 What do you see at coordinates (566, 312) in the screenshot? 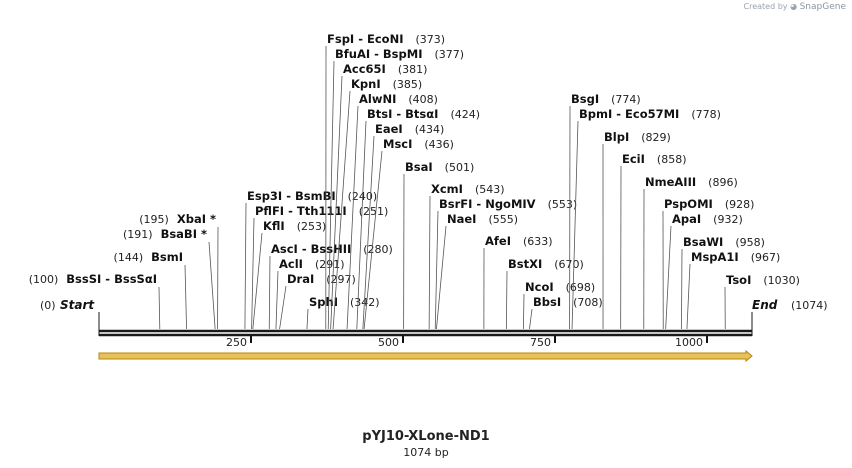
I see `enzyme-site-bbsi: BbsI (708)` at bounding box center [566, 312].